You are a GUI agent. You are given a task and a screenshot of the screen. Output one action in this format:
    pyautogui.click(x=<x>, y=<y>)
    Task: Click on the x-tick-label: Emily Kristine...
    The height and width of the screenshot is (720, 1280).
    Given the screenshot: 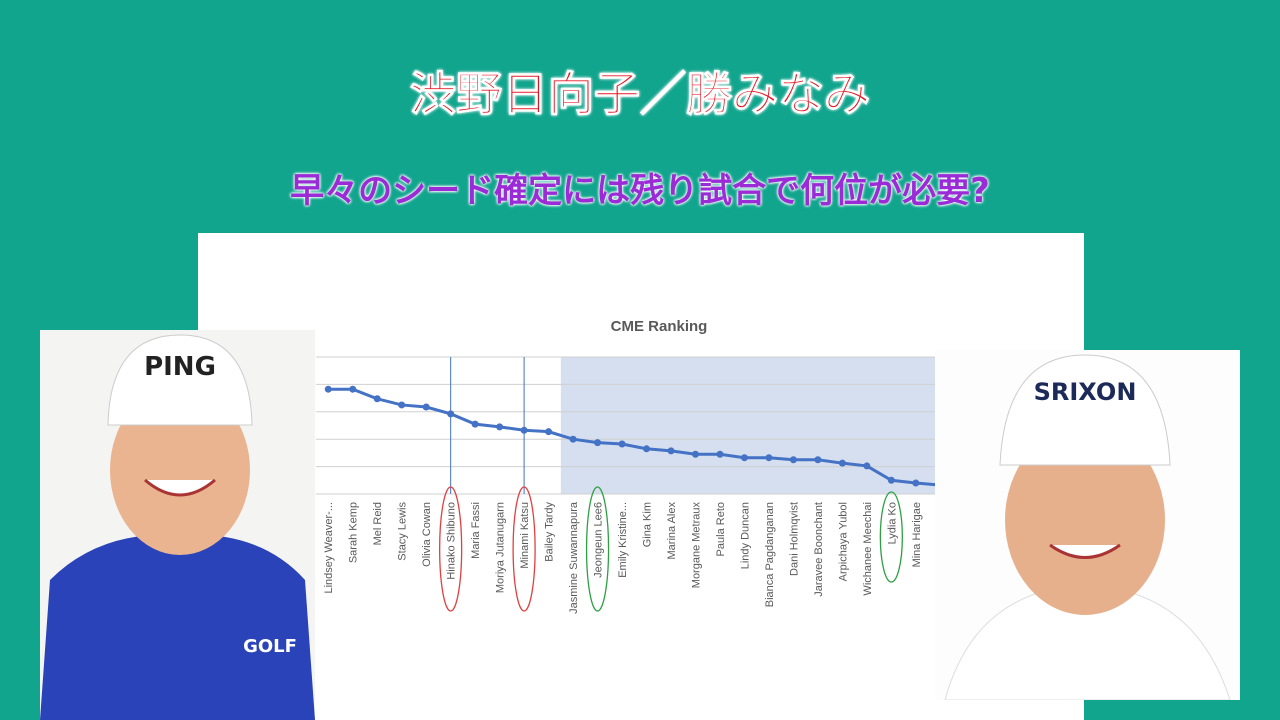 What is the action you would take?
    pyautogui.click(x=623, y=540)
    